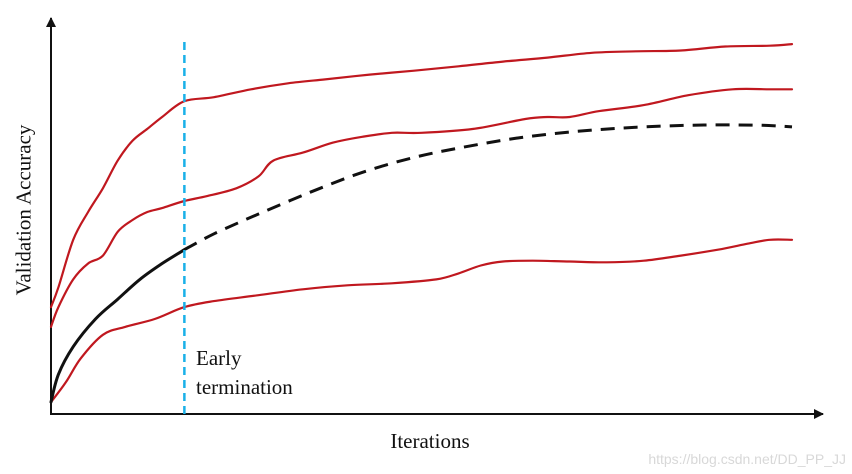  I want to click on x-axis-label: Iterations, so click(430, 441).